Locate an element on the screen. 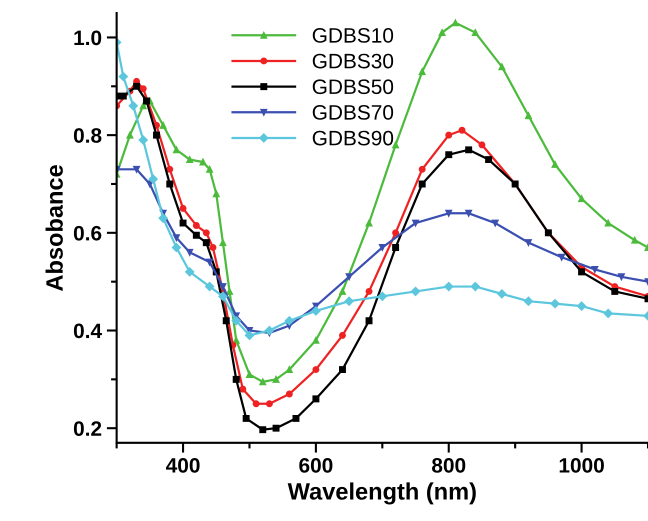 Image resolution: width=648 pixels, height=521 pixels. y-tick-label: 1.0 is located at coordinates (88, 38).